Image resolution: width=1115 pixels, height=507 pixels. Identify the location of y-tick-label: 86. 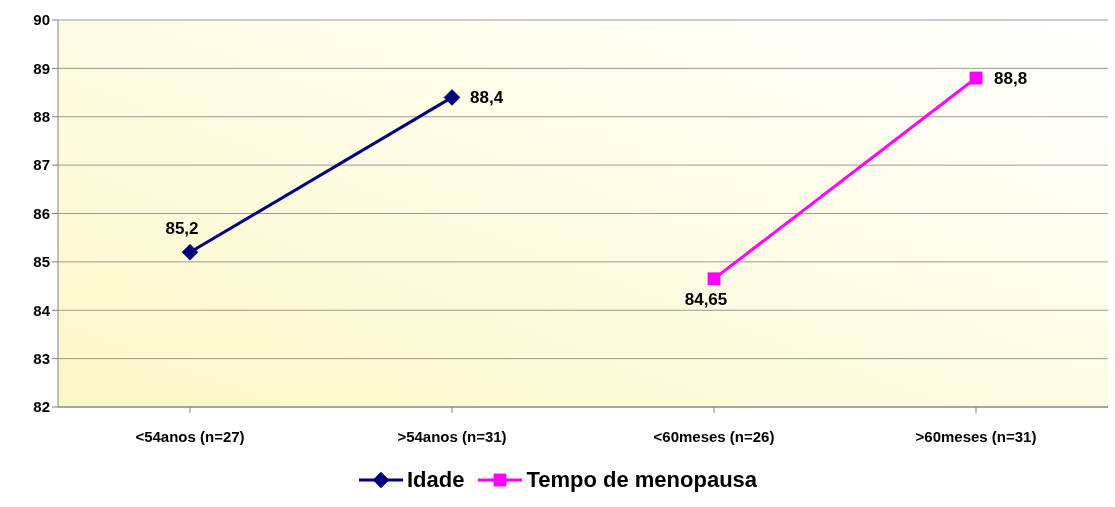
(41, 213).